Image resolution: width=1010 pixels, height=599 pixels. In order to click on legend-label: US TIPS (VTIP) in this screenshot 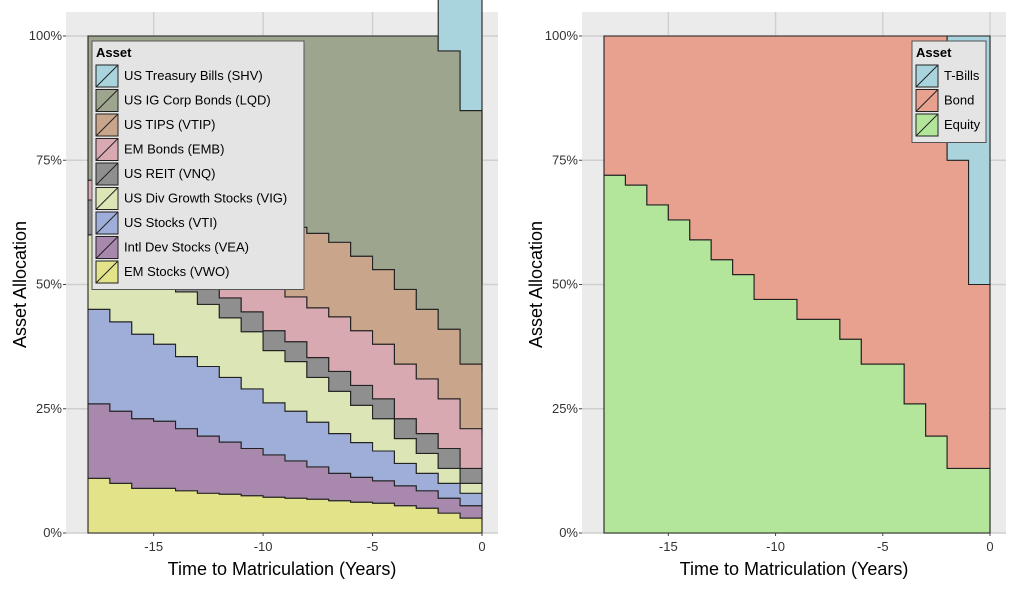, I will do `click(170, 124)`.